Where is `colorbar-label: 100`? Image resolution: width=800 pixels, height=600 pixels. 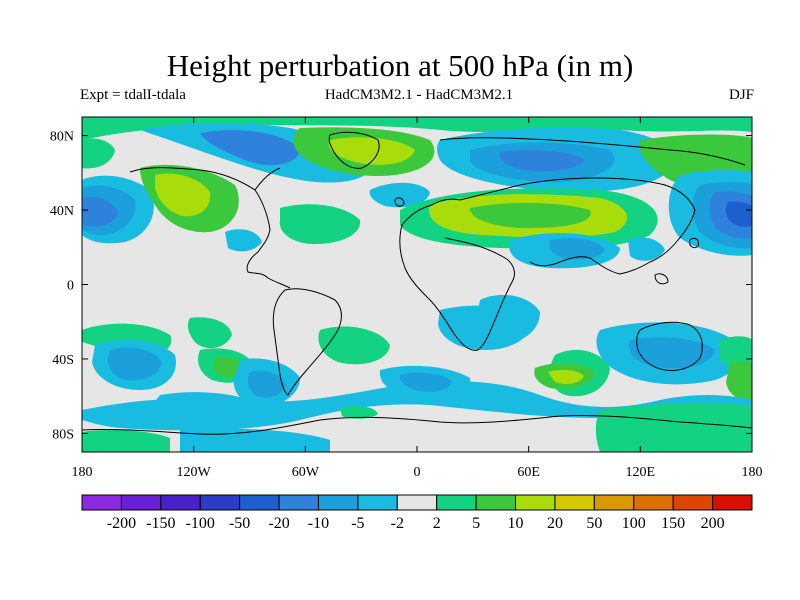
colorbar-label: 100 is located at coordinates (634, 523).